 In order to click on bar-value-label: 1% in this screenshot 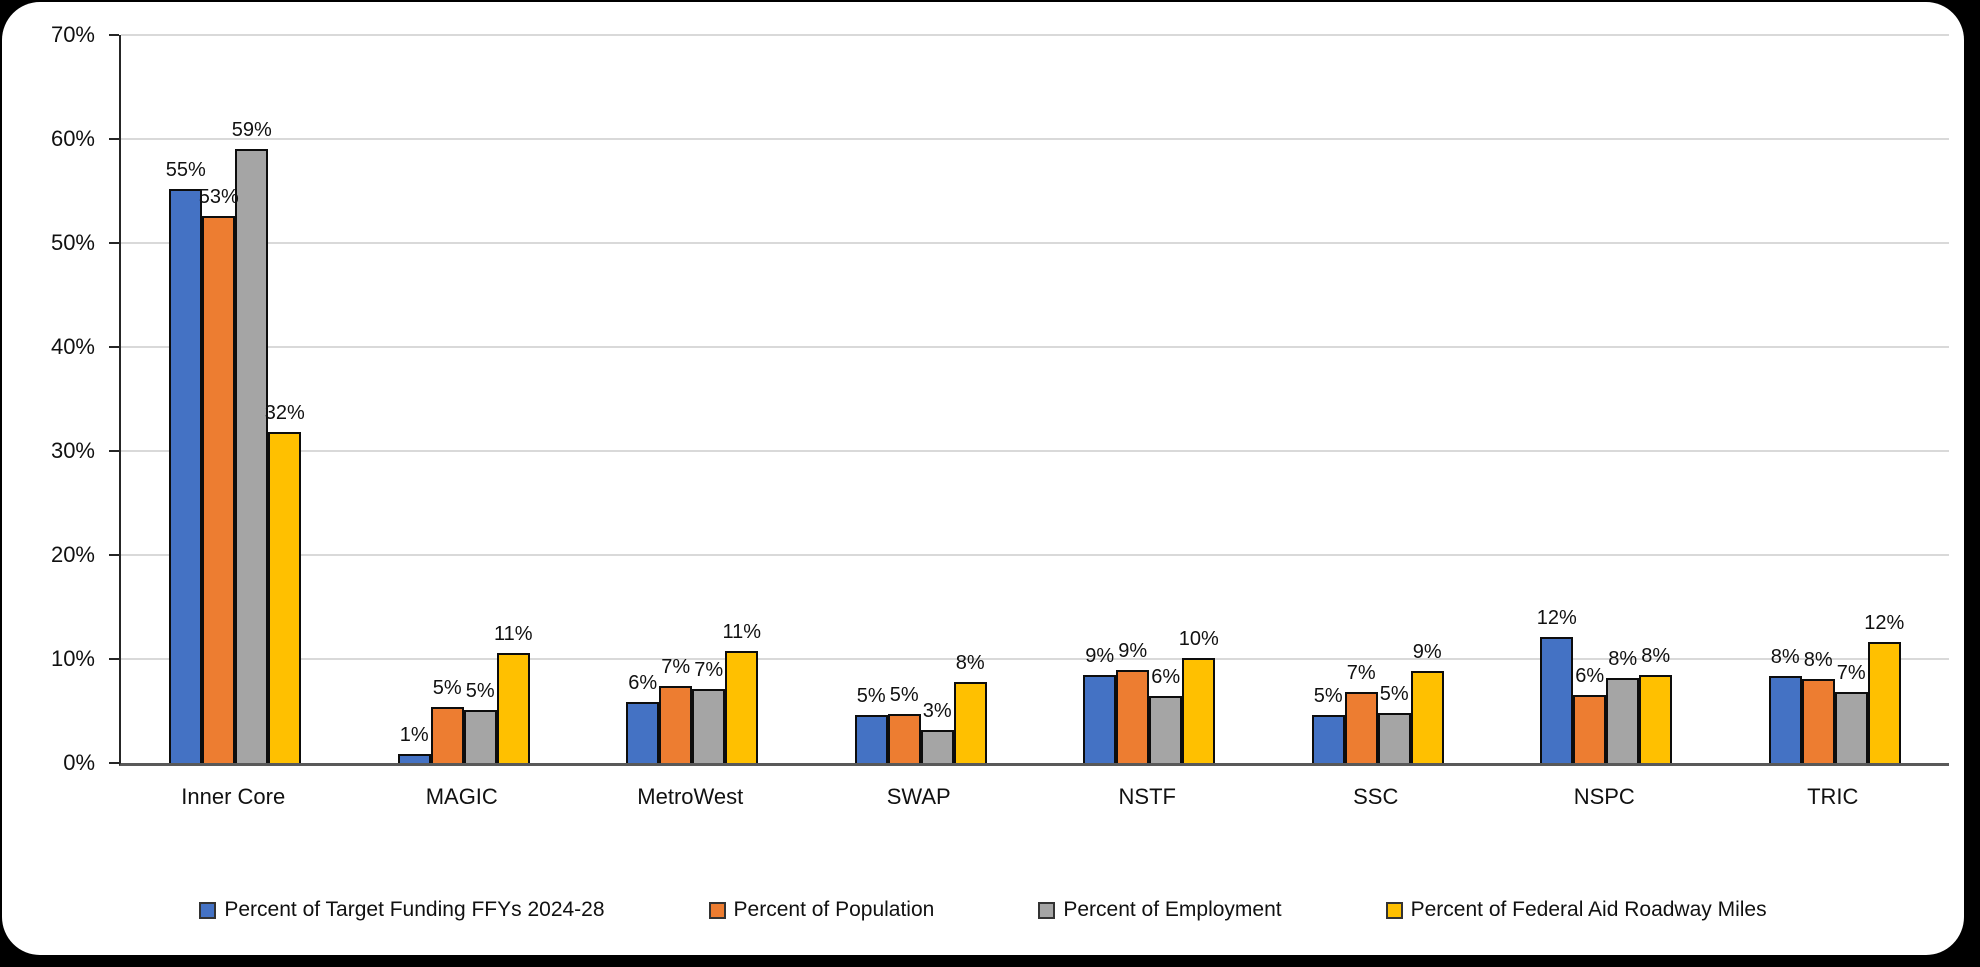, I will do `click(414, 734)`.